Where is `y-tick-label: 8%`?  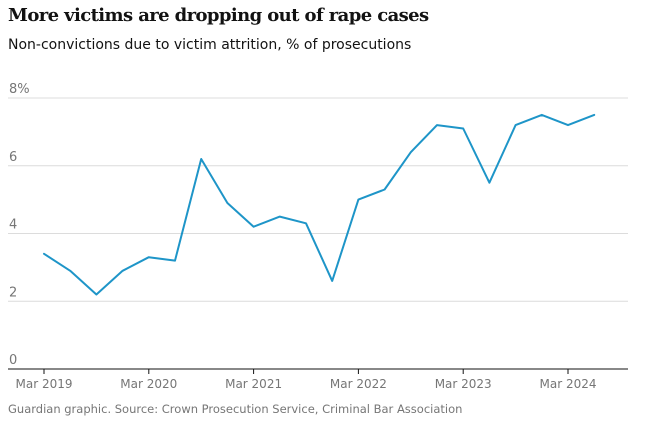
y-tick-label: 8% is located at coordinates (19, 89).